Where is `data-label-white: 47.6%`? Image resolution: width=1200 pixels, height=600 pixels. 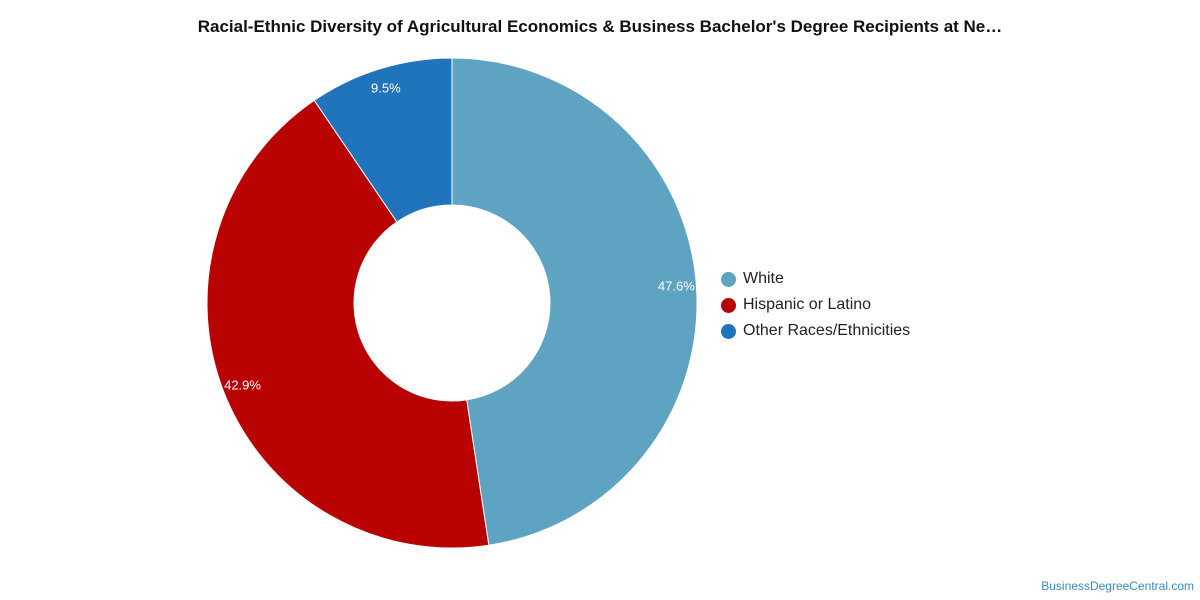 data-label-white: 47.6% is located at coordinates (676, 286).